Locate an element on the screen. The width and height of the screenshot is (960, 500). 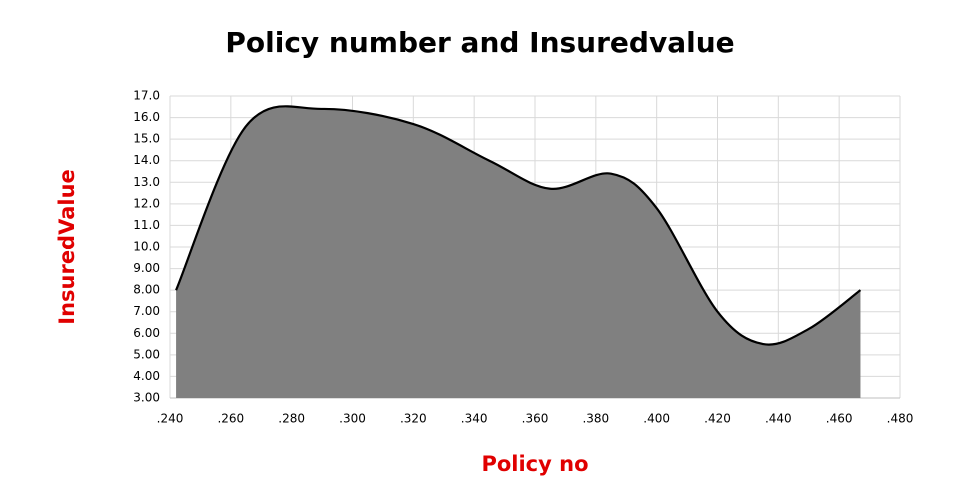
x-tick-label: .300 is located at coordinates (352, 419).